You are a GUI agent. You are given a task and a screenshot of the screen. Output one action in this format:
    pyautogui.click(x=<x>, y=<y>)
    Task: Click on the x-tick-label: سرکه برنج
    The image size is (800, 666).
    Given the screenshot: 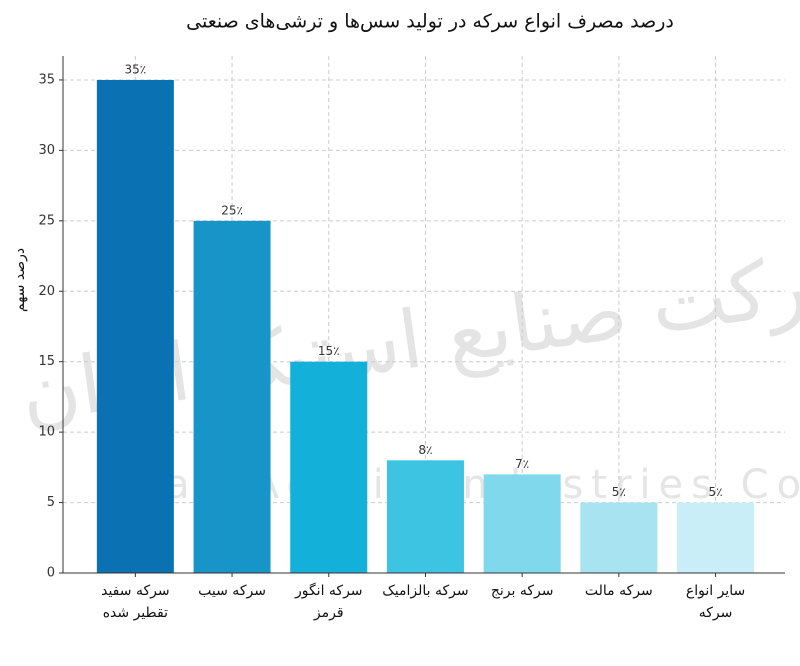 What is the action you would take?
    pyautogui.click(x=522, y=591)
    